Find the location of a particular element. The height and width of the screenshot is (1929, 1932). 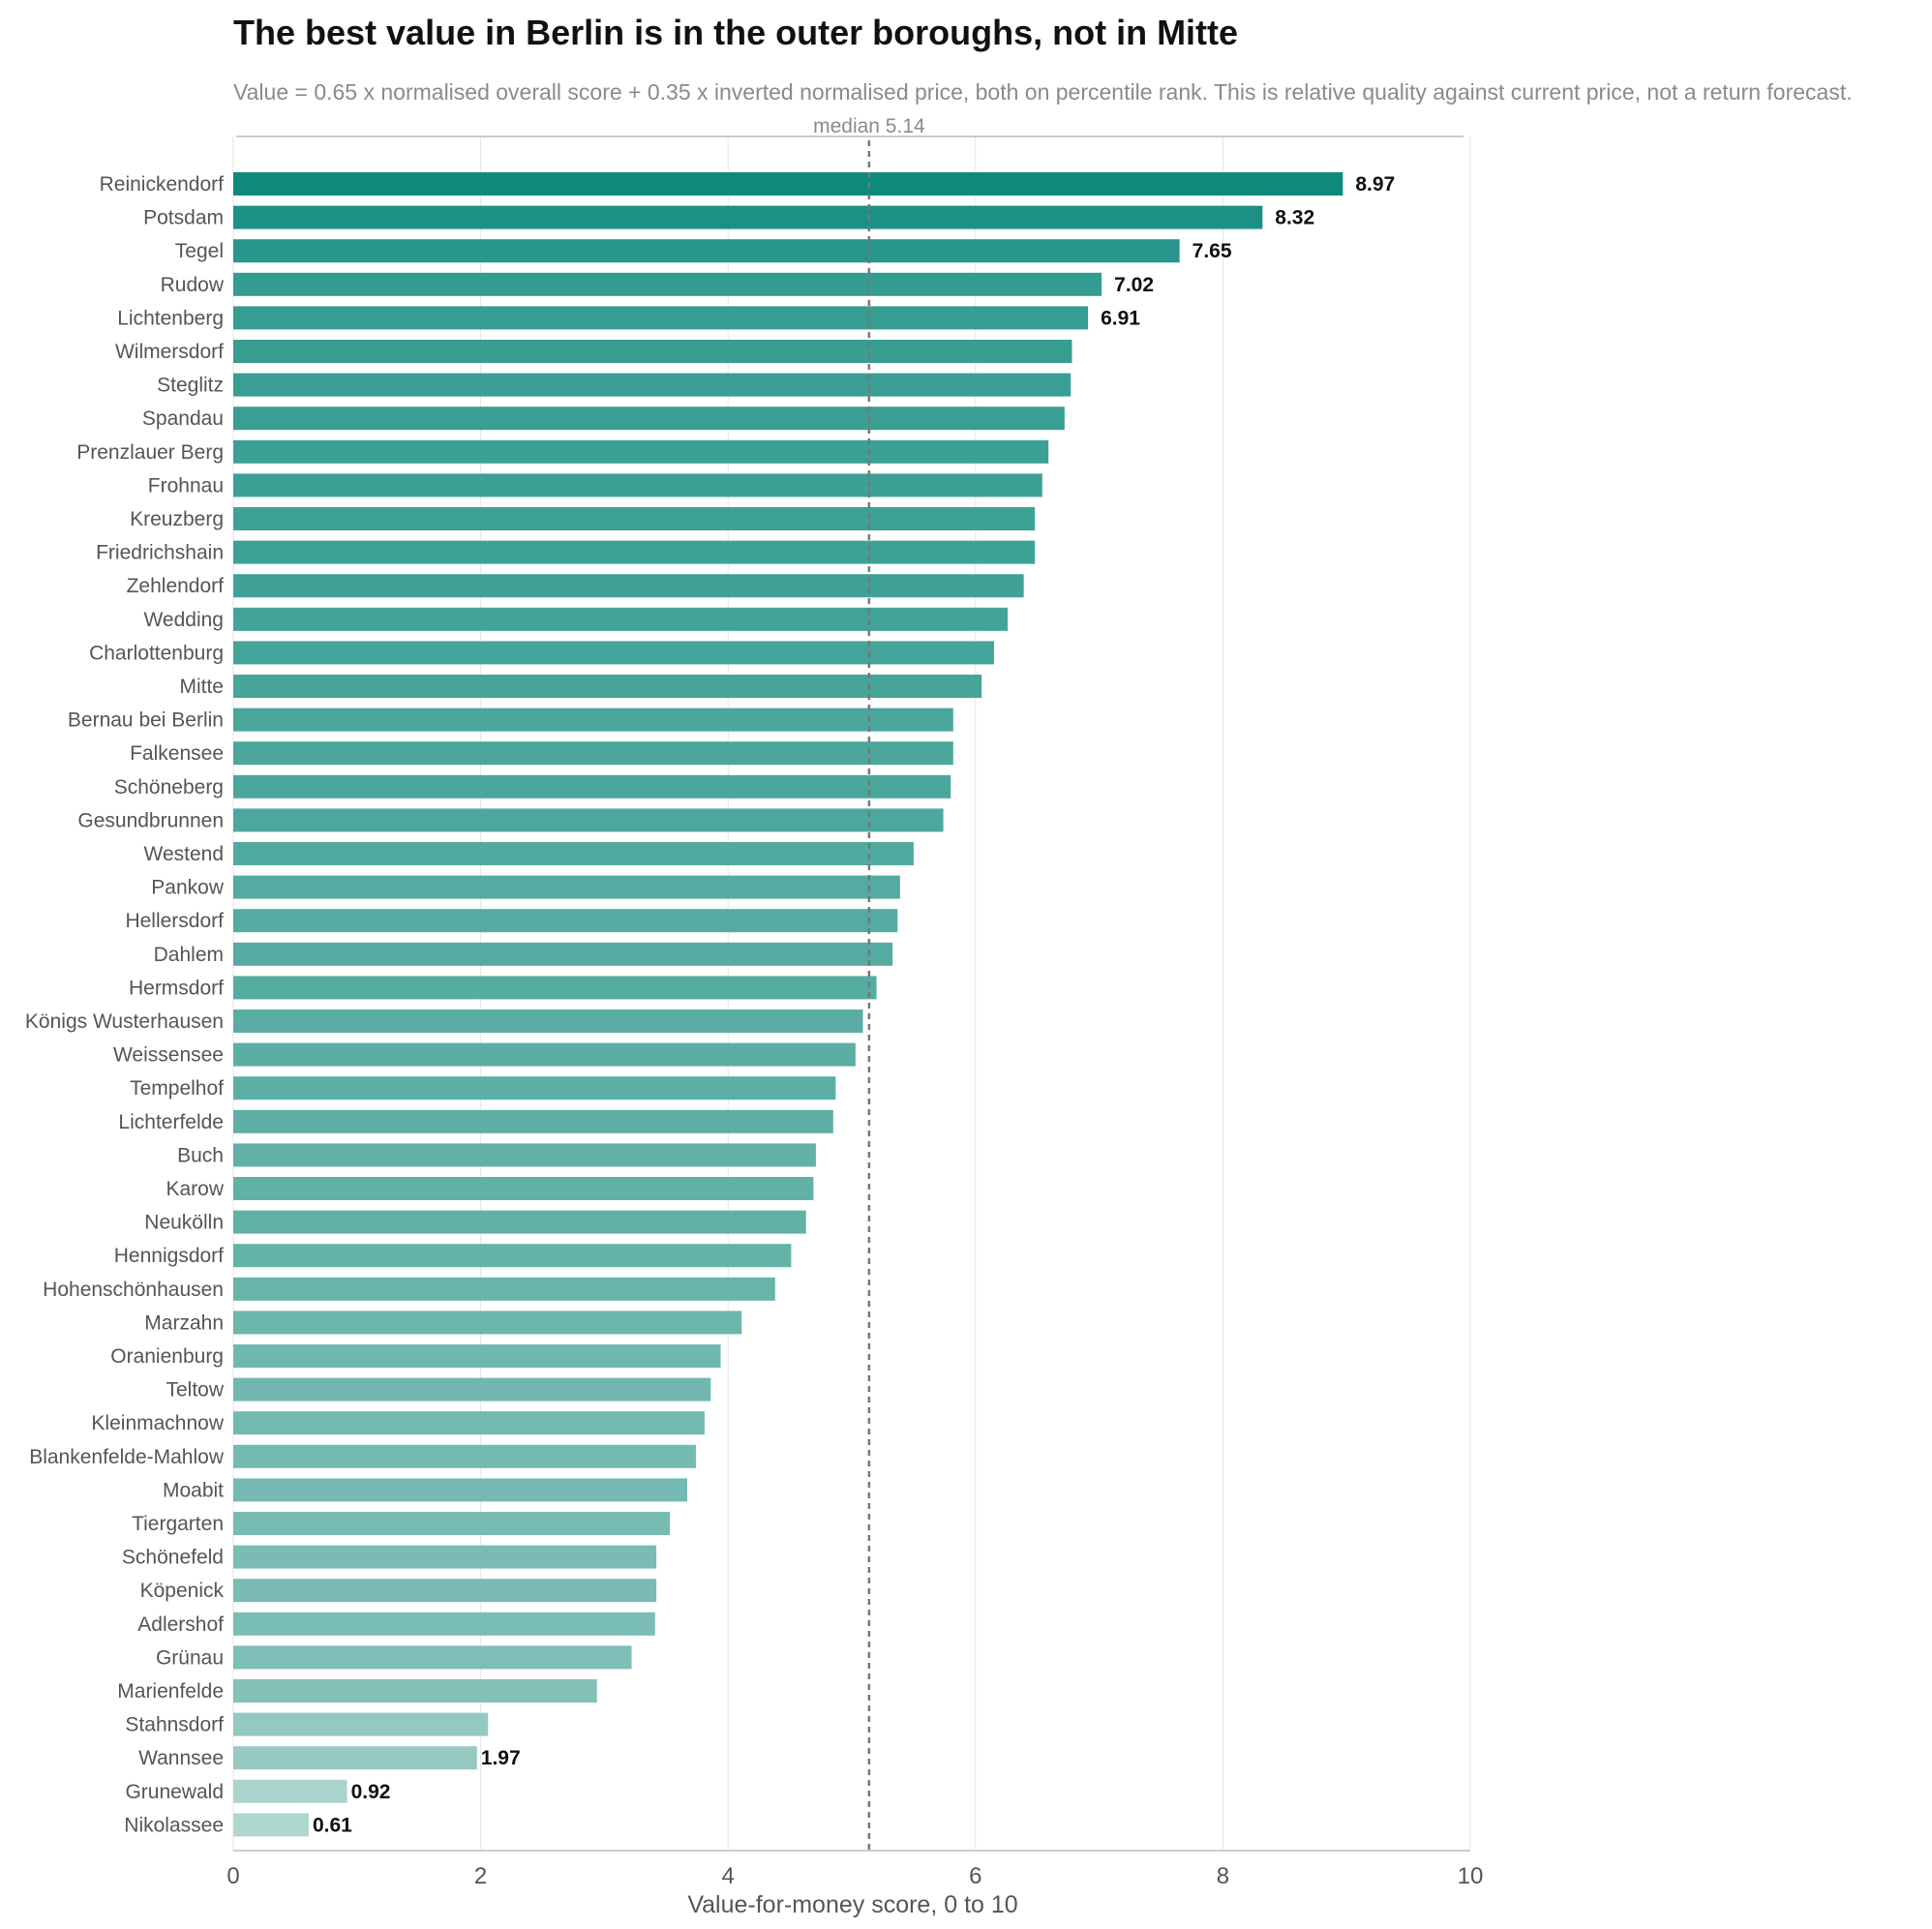

category-label: Königs Wusterhausen is located at coordinates (124, 1021).